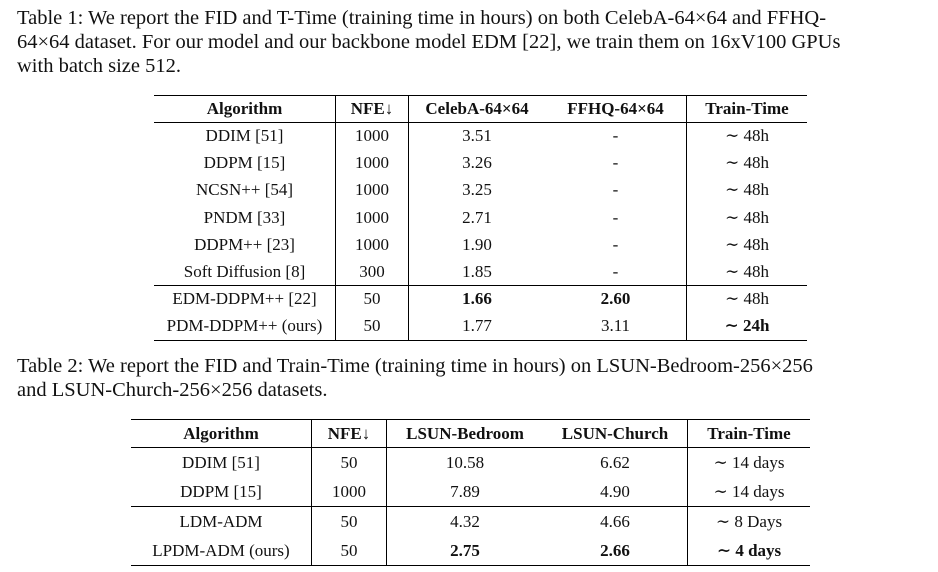 This screenshot has width=938, height=572. Describe the element at coordinates (245, 218) in the screenshot. I see `cell-algorithm: PNDM [33]` at that location.